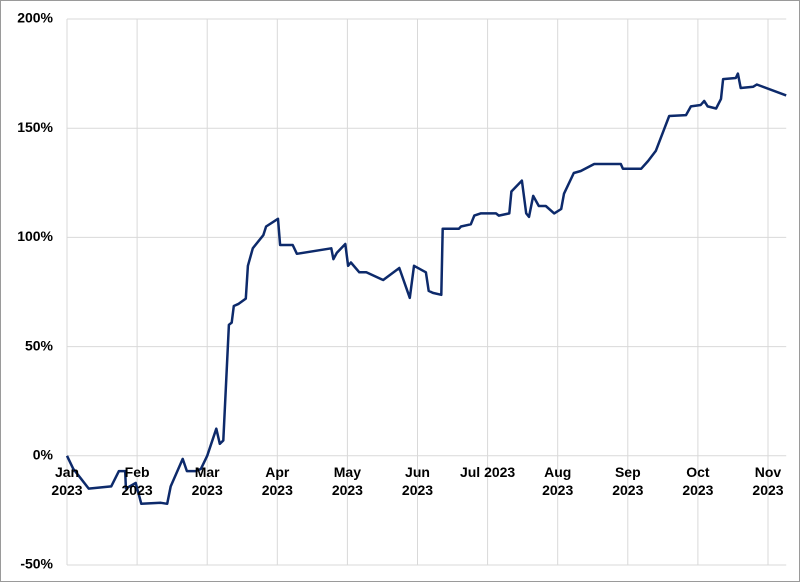 The width and height of the screenshot is (800, 582). Describe the element at coordinates (67, 480) in the screenshot. I see `x-tick-label: Jan 2023` at that location.